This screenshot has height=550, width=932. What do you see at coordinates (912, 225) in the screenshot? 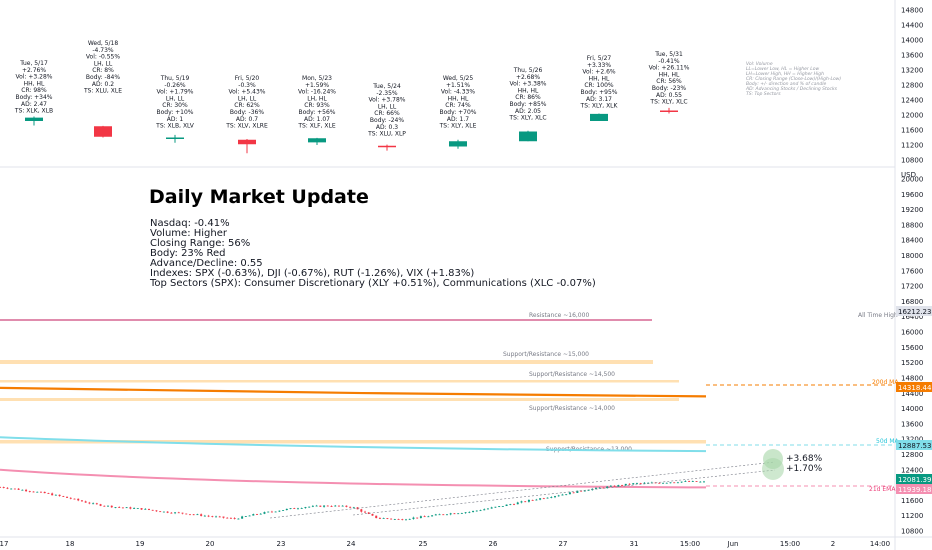
I see `main-y-tick-label: 18800` at bounding box center [912, 225].